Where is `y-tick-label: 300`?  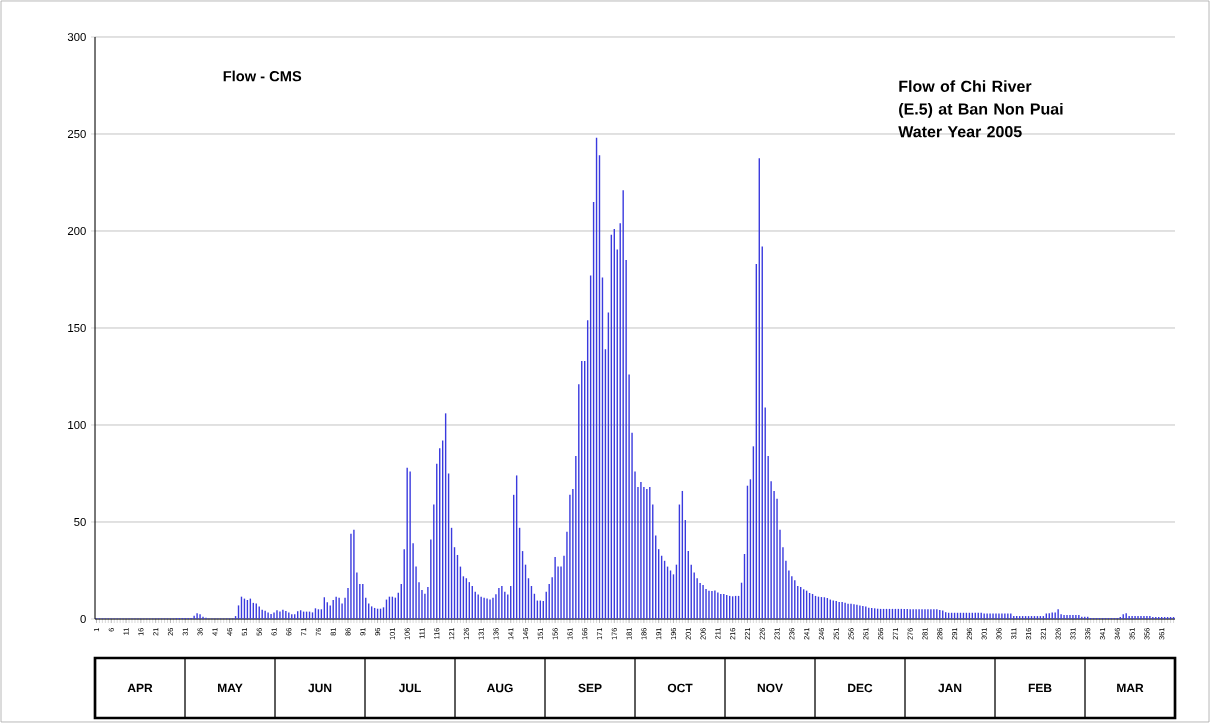
y-tick-label: 300 is located at coordinates (76, 36).